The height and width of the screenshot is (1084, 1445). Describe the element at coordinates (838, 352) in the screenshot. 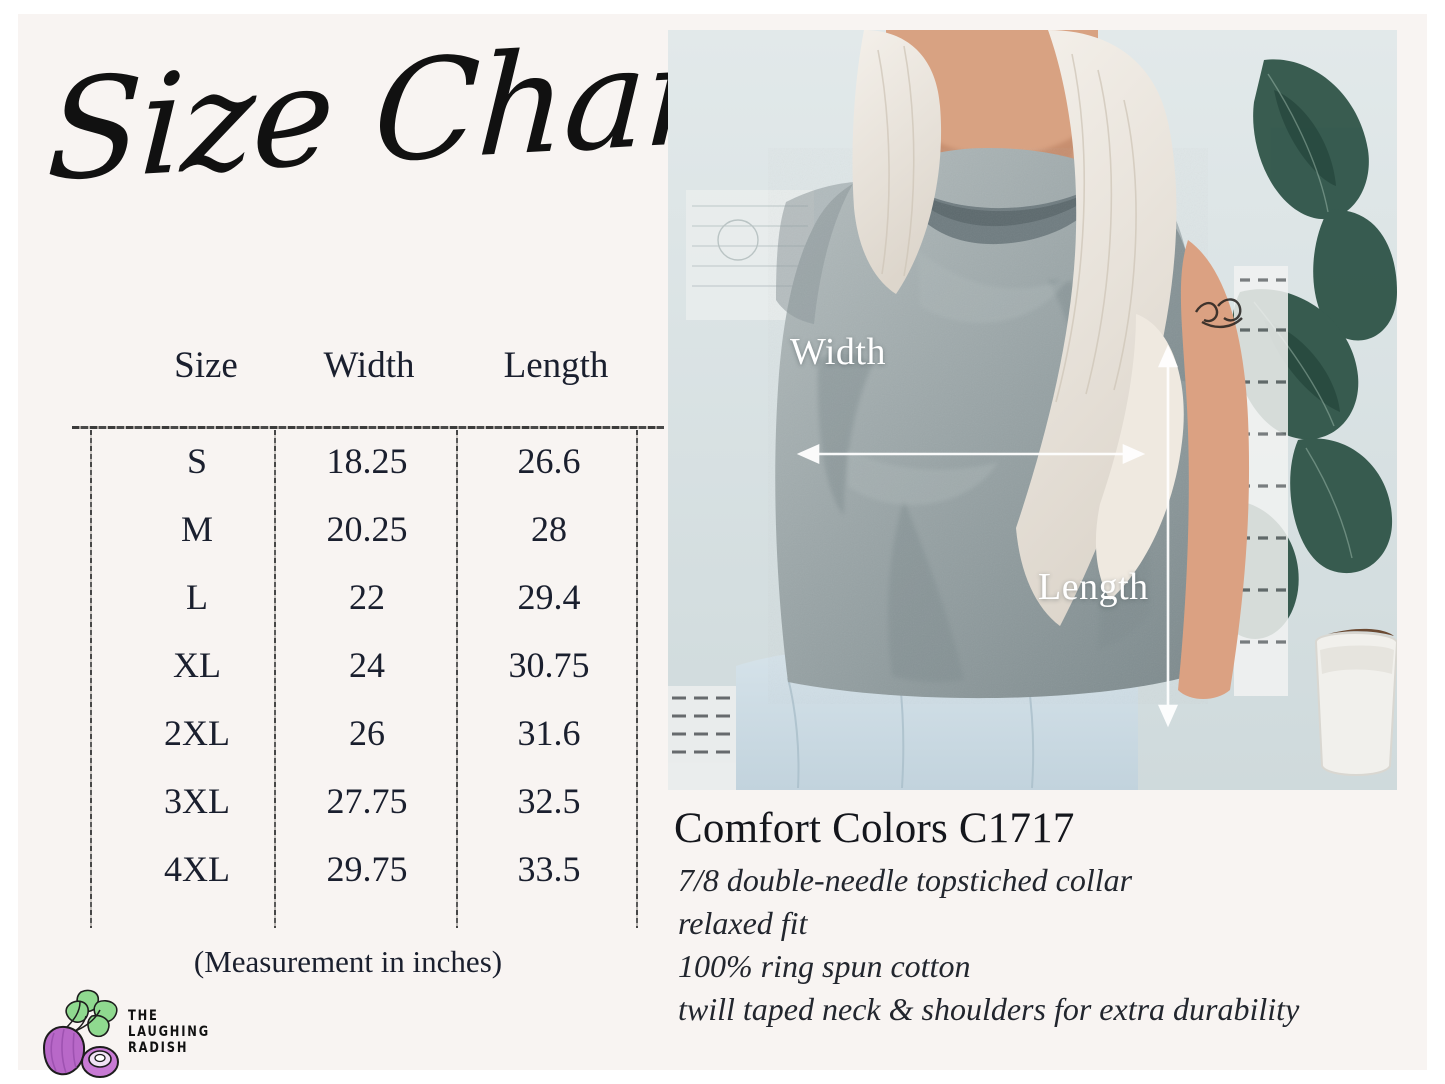

I see `photo-label-width: Width` at that location.